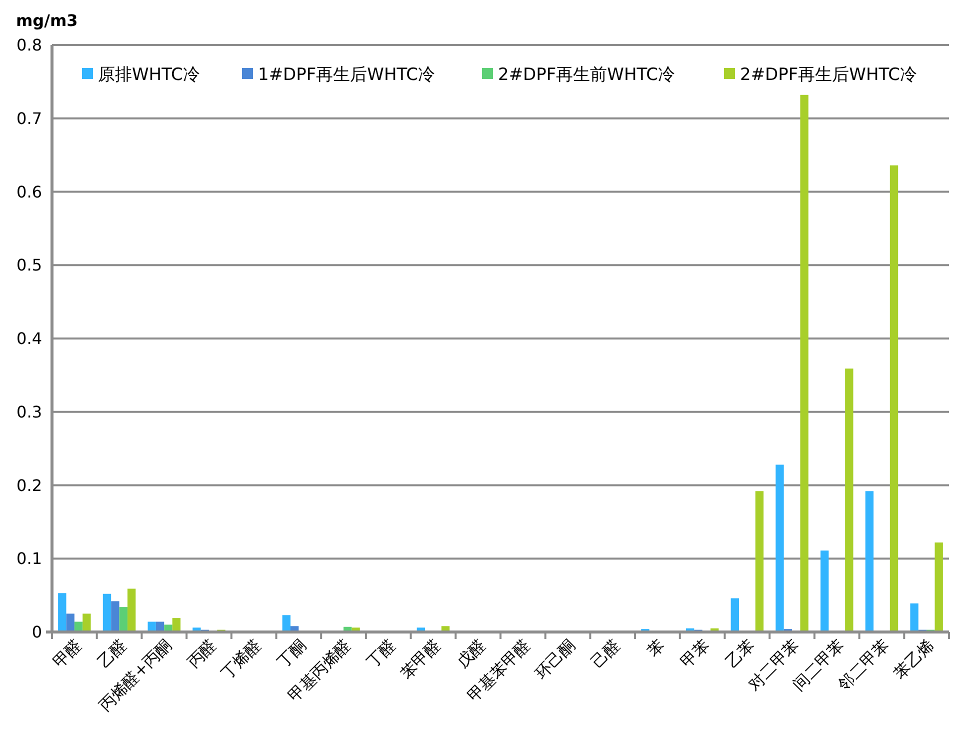  I want to click on x-tick-label: 戊醛, so click(470, 653).